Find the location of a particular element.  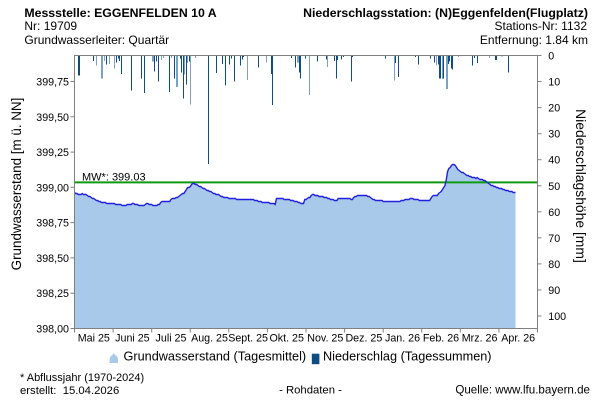

svg-text: 40 is located at coordinates (554, 161).